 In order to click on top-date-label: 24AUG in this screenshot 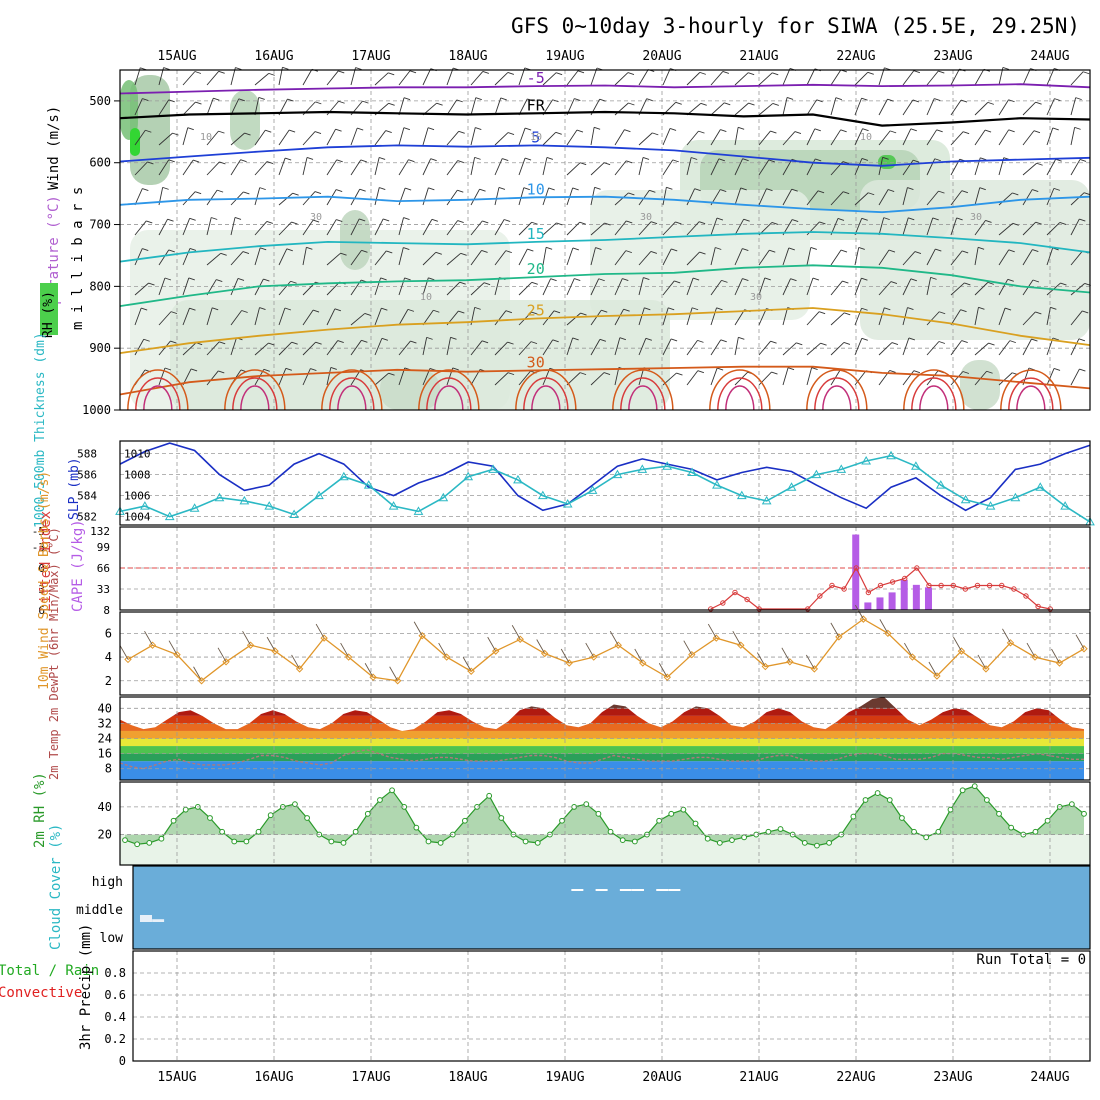, I will do `click(1049, 56)`.